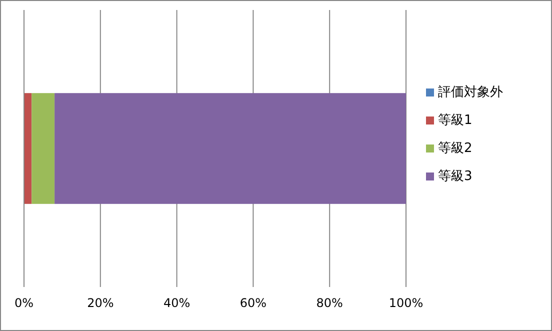  I want to click on legend-label: 評価対象外, so click(470, 92).